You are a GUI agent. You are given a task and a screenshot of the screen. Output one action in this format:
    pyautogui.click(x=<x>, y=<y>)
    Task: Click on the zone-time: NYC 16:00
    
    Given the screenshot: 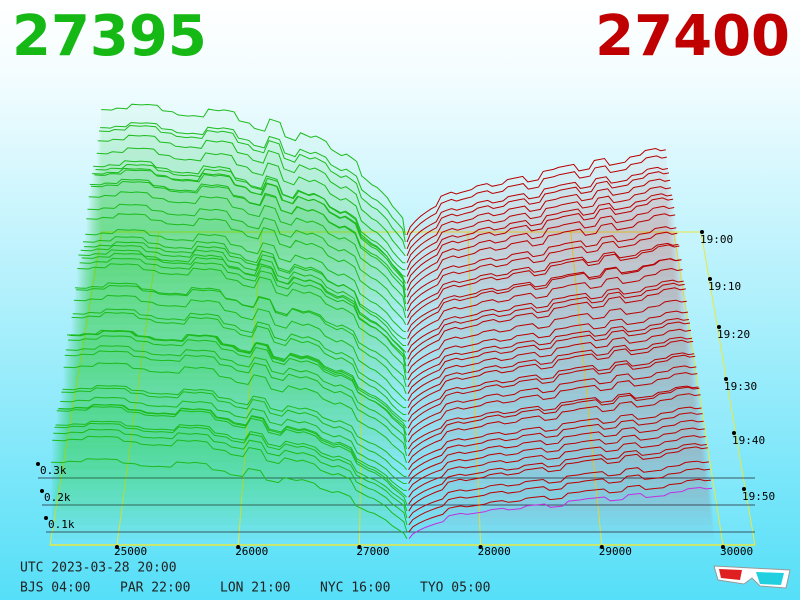 What is the action you would take?
    pyautogui.click(x=355, y=588)
    